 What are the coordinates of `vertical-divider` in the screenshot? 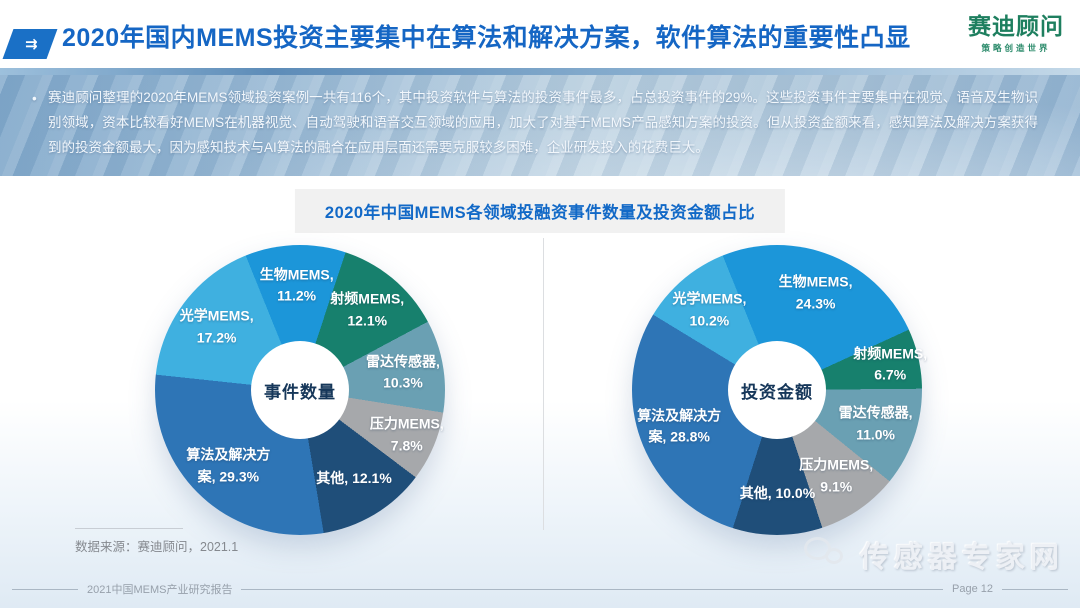 It's located at (543, 384).